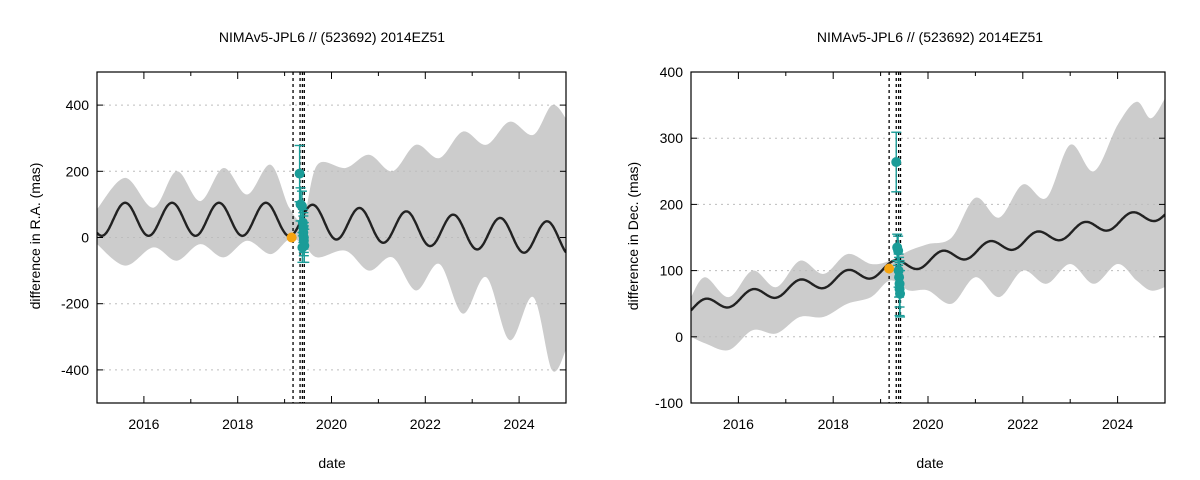 The width and height of the screenshot is (1200, 480). What do you see at coordinates (889, 268) in the screenshot?
I see `right-reference-point` at bounding box center [889, 268].